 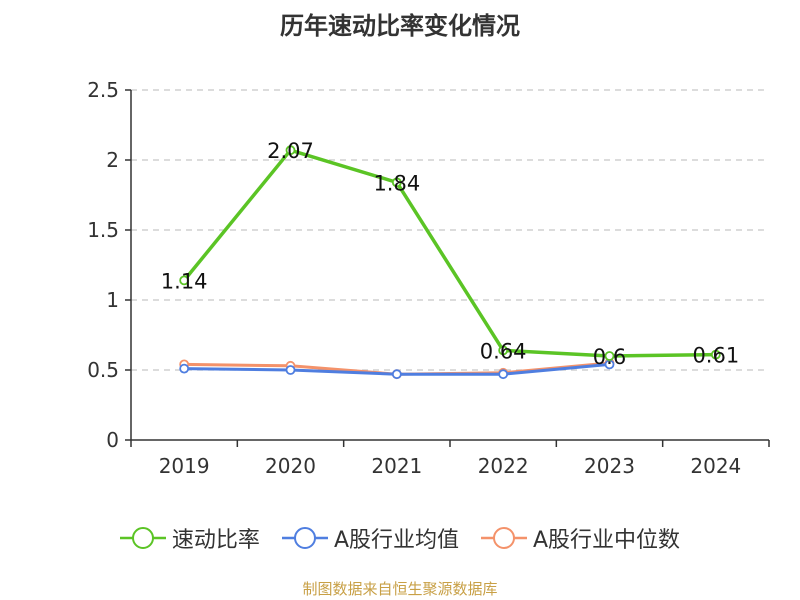 I want to click on x-tick-label: 2019, so click(x=184, y=466).